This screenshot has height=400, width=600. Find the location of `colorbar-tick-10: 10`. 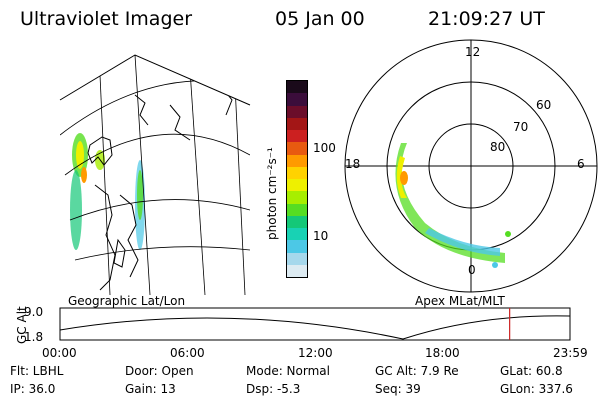

colorbar-tick-10: 10 is located at coordinates (321, 236).